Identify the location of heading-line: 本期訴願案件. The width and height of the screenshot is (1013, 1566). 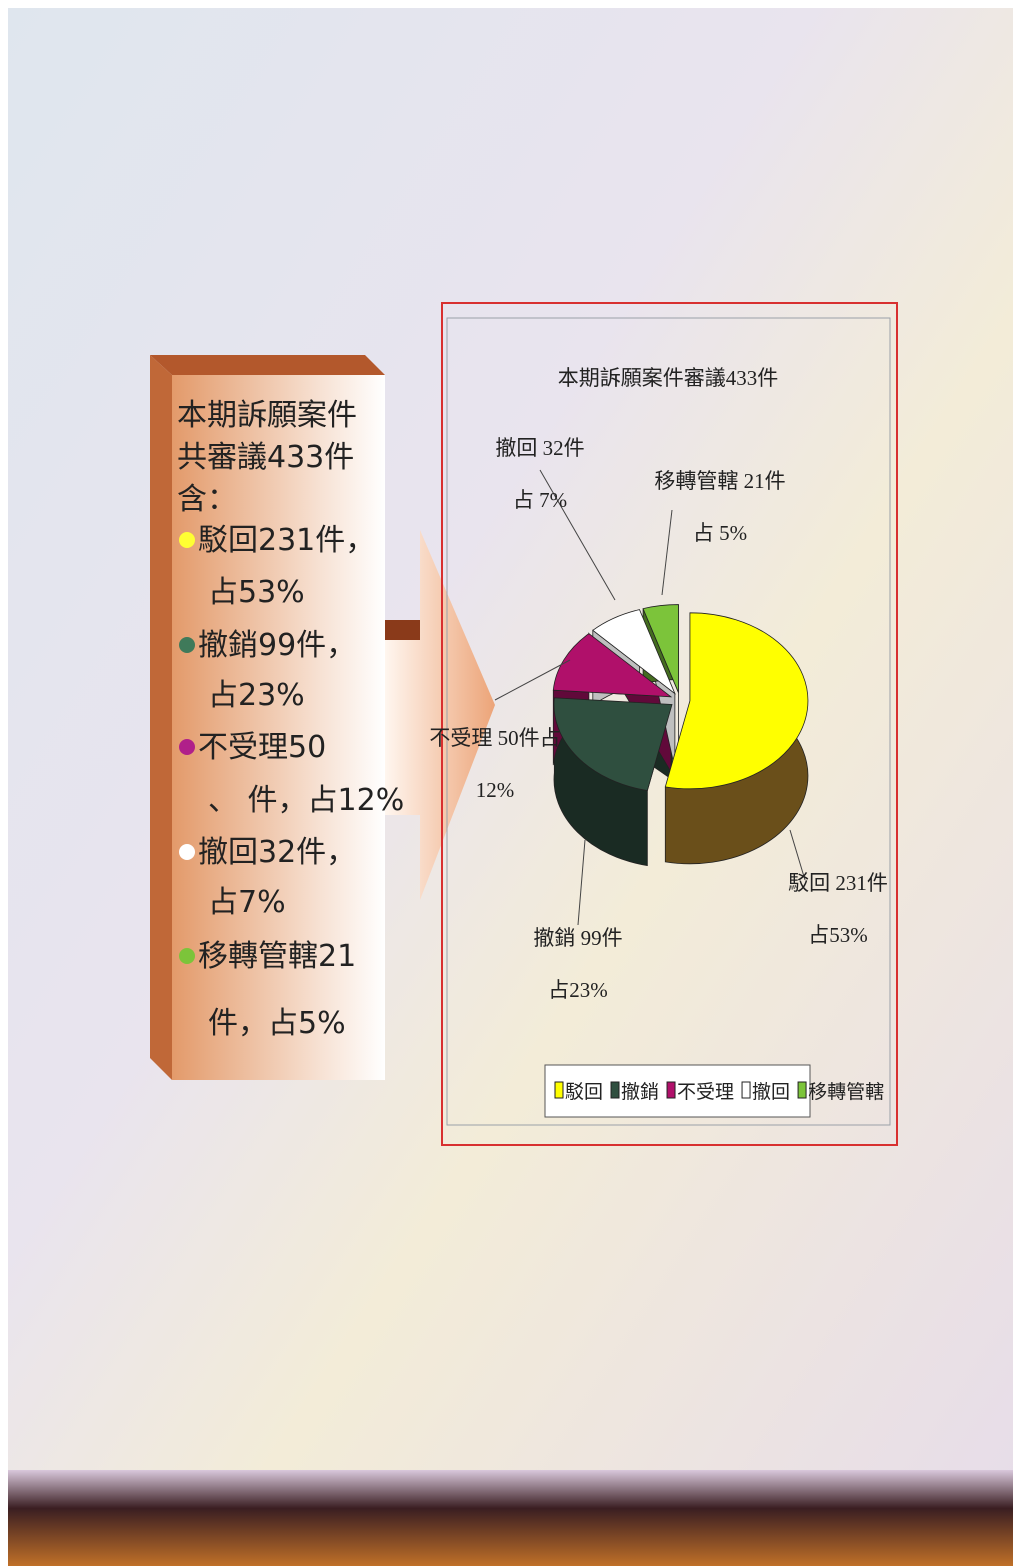
(267, 415).